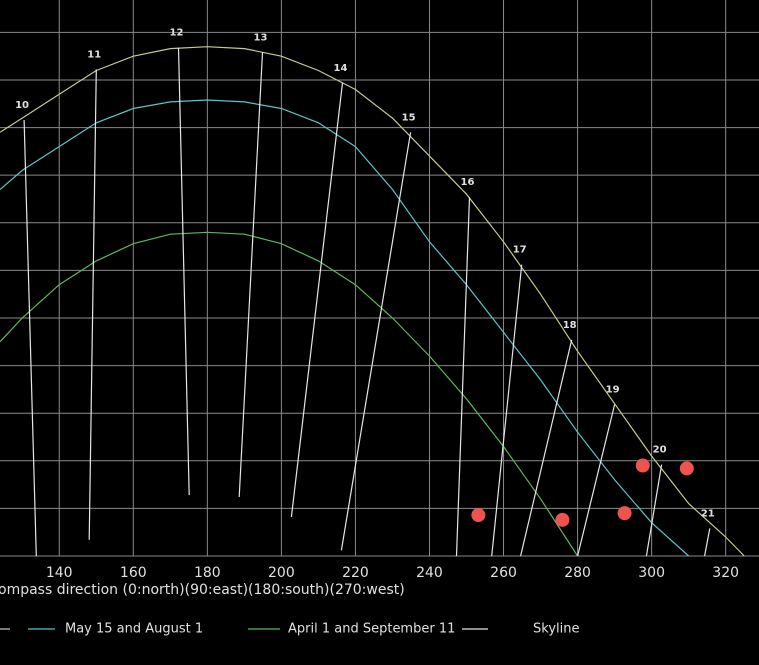 This screenshot has height=665, width=759. Describe the element at coordinates (725, 573) in the screenshot. I see `x-tick-label: 320` at that location.